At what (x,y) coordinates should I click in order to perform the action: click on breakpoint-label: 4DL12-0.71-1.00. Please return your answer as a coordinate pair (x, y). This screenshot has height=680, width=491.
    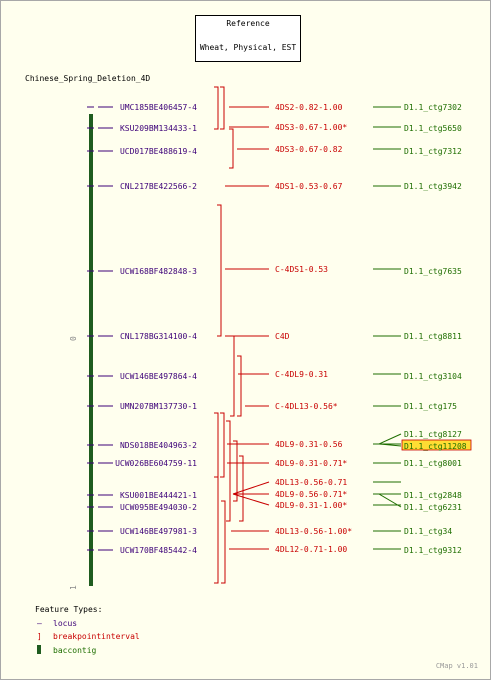
    Looking at the image, I should click on (311, 549).